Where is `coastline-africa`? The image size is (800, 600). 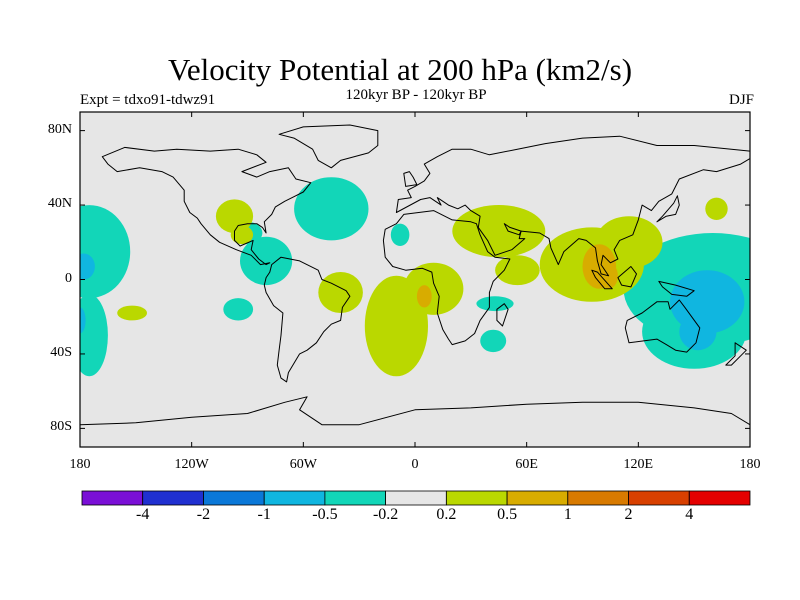
coastline-africa is located at coordinates (446, 278).